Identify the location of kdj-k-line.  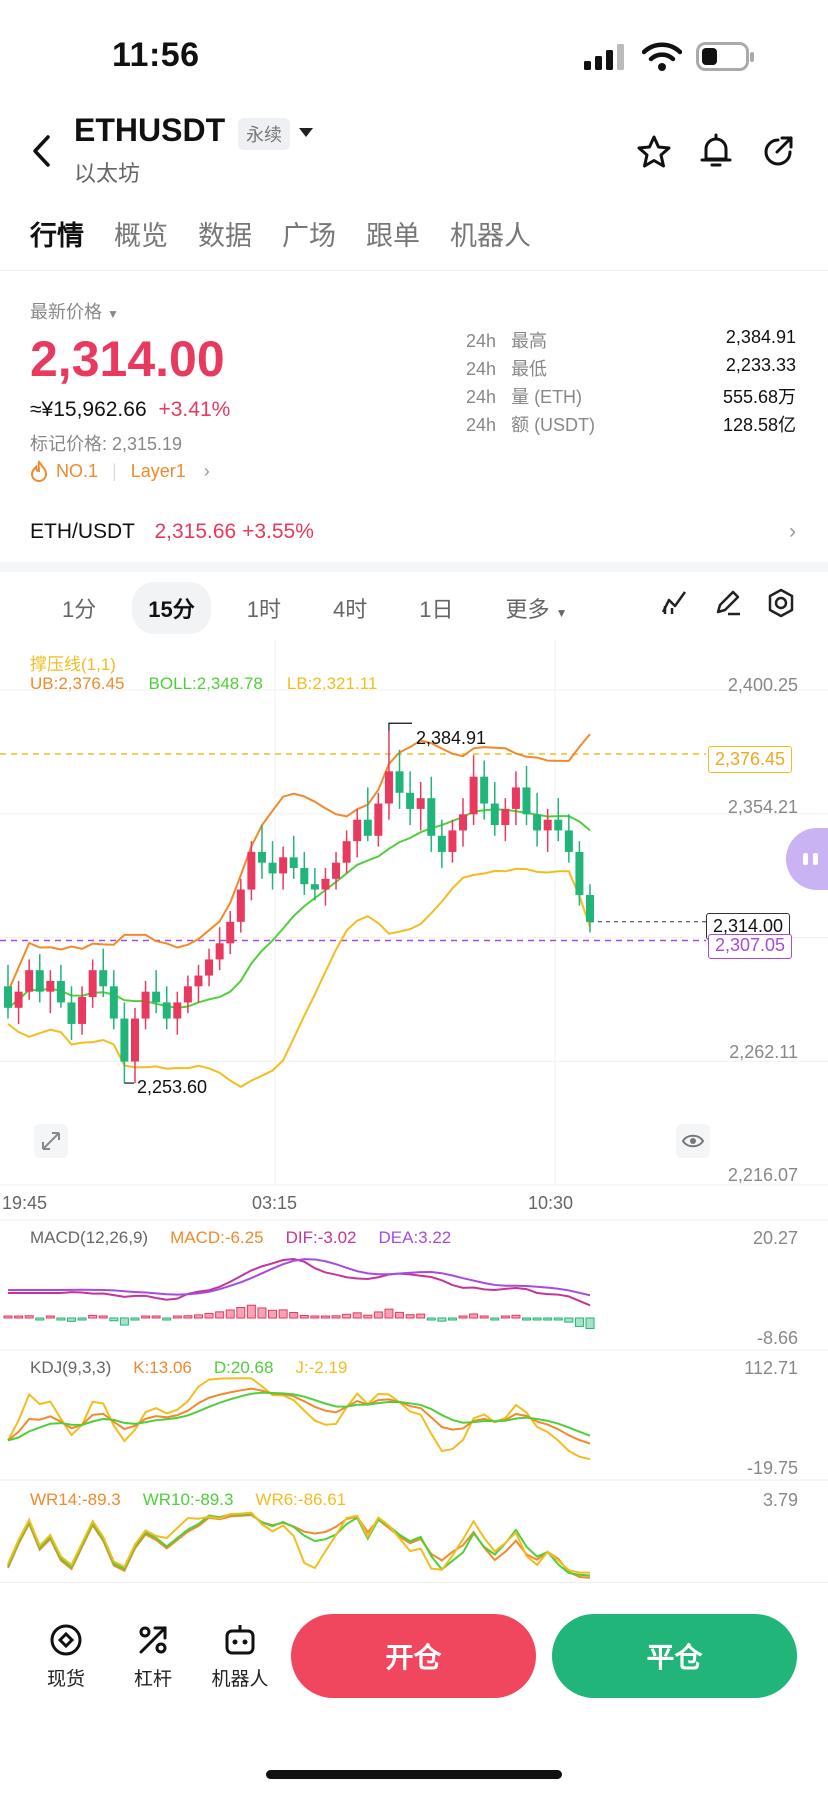
(299, 1416).